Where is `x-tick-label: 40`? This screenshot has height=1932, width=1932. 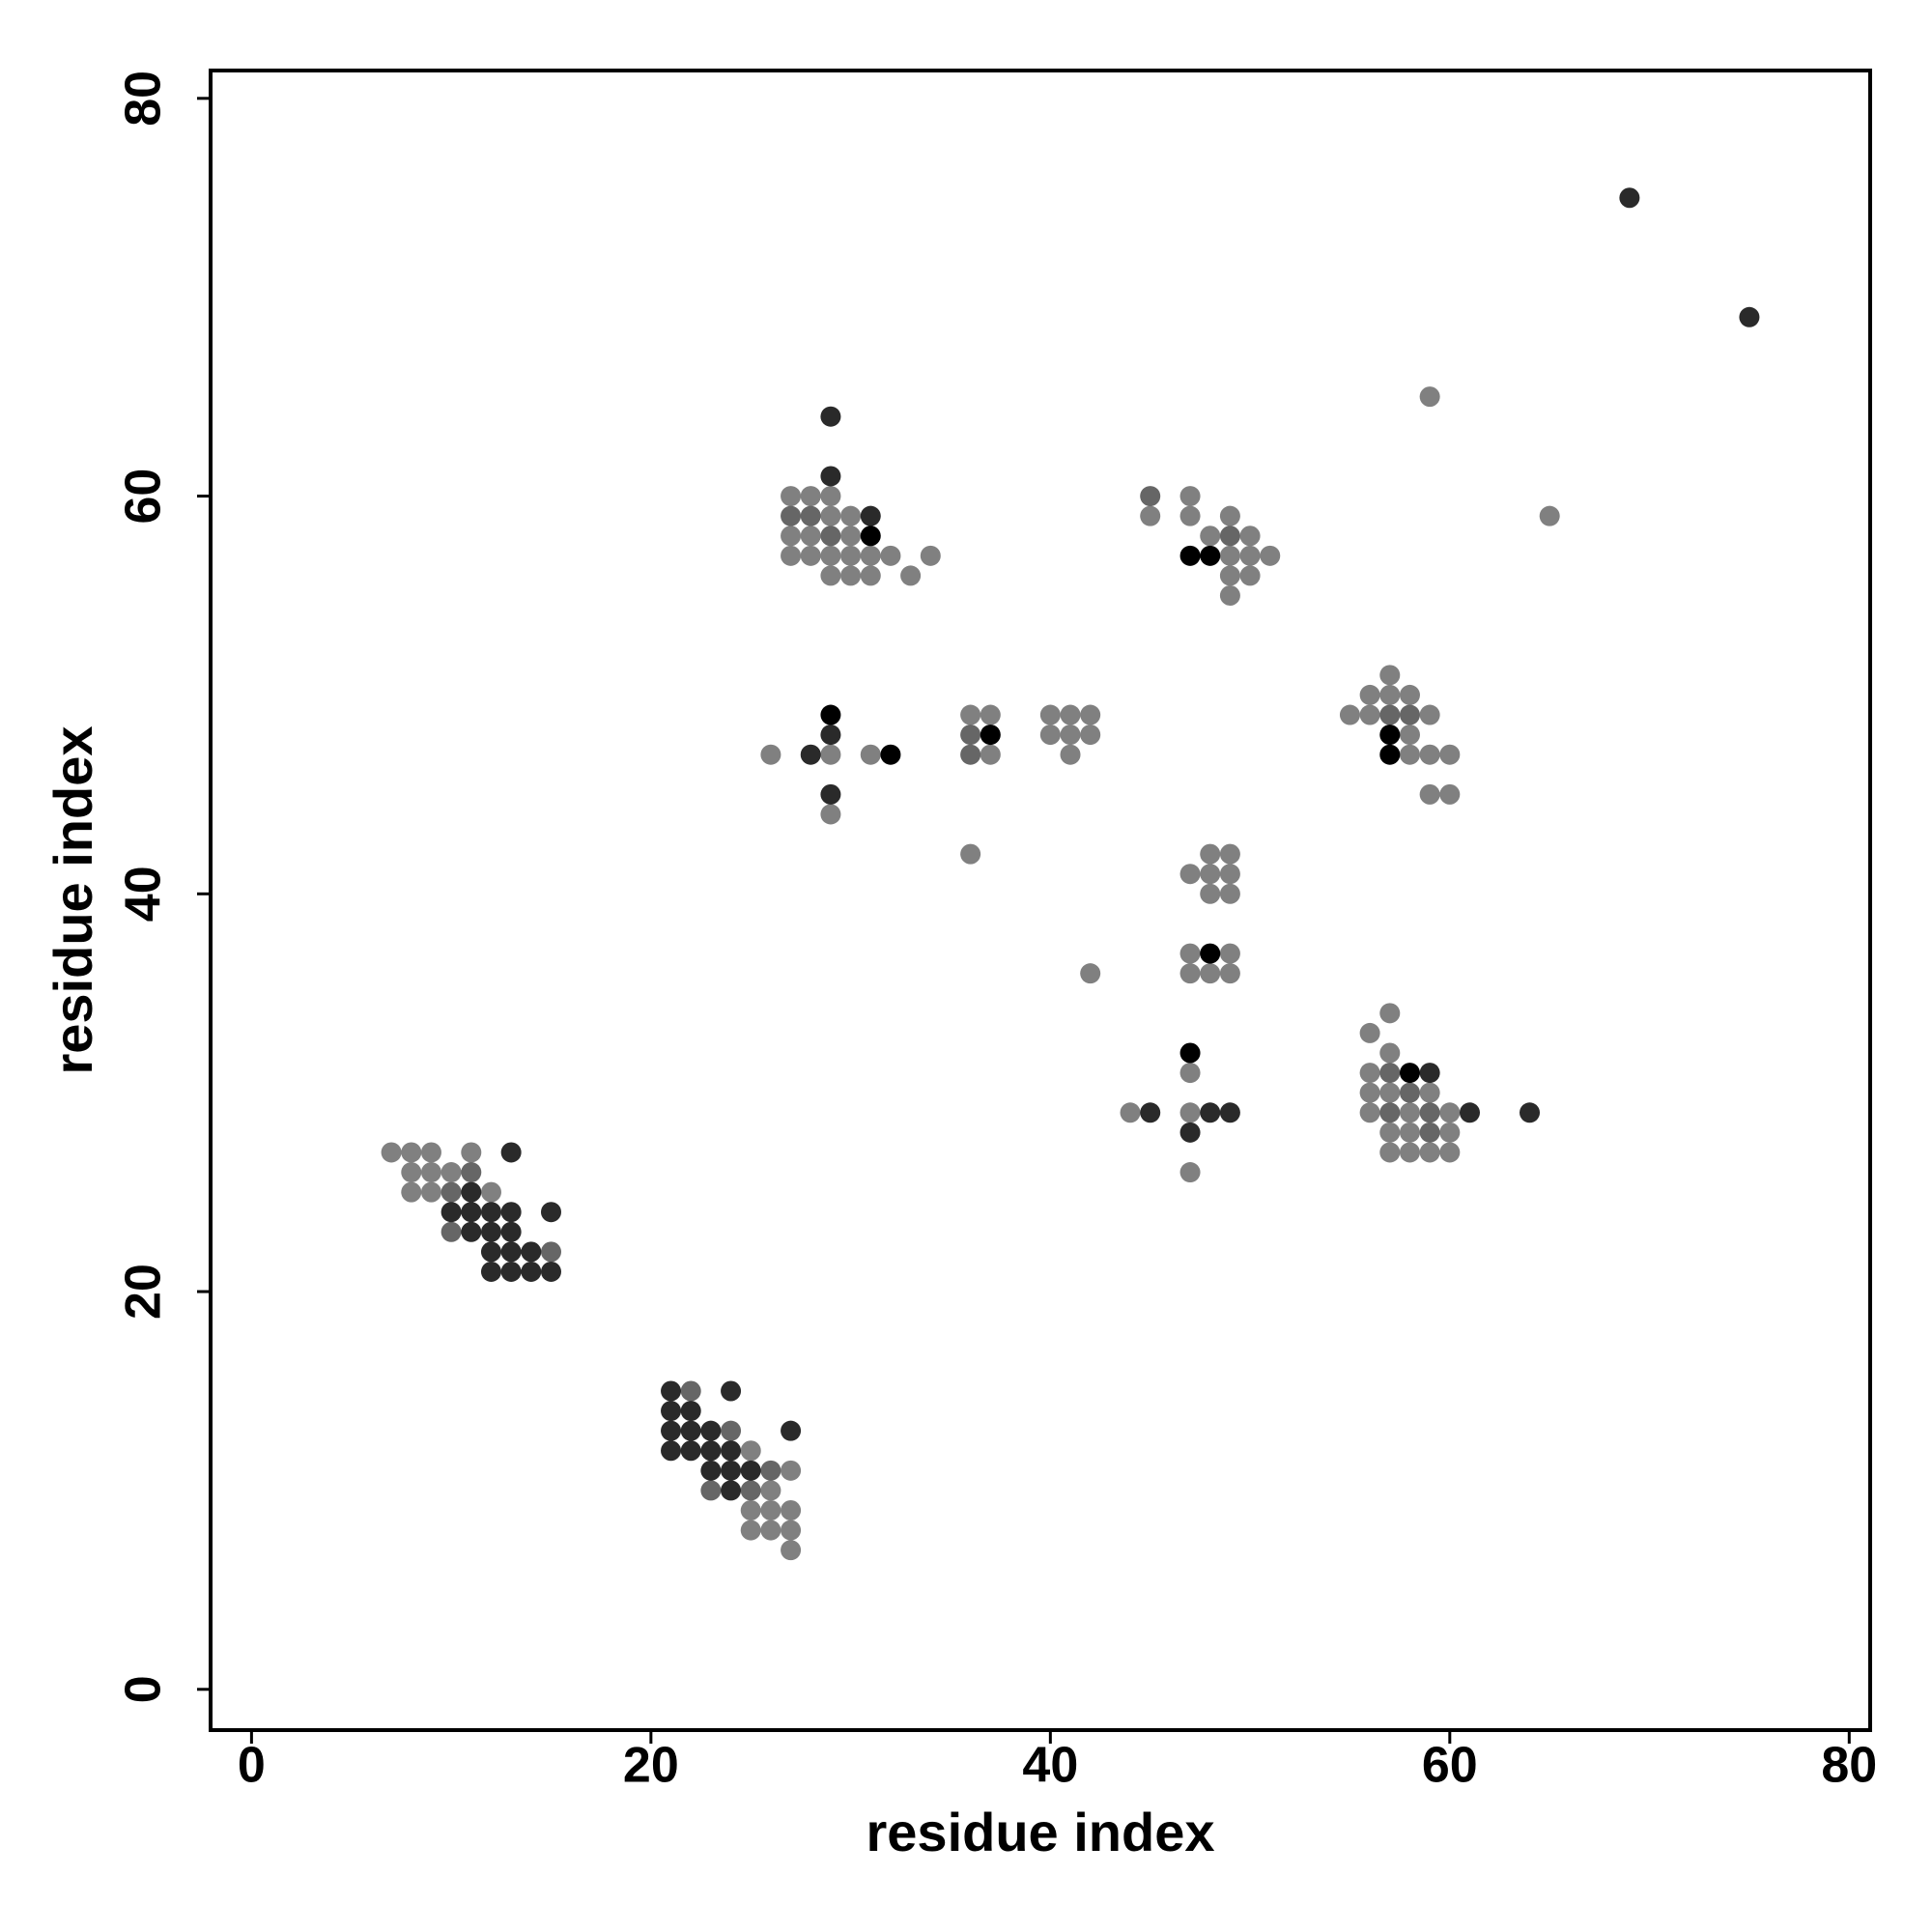
x-tick-label: 40 is located at coordinates (1050, 1766).